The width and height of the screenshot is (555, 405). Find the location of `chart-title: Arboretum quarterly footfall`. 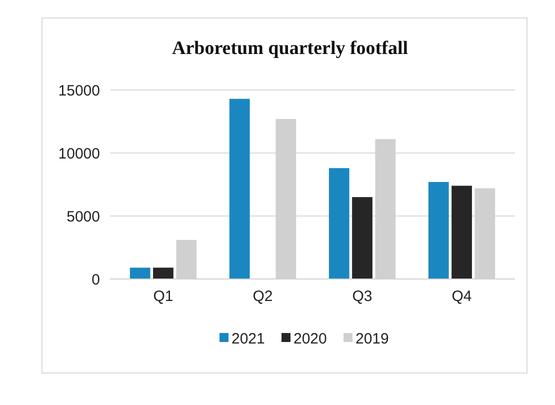

chart-title: Arboretum quarterly footfall is located at coordinates (290, 48).